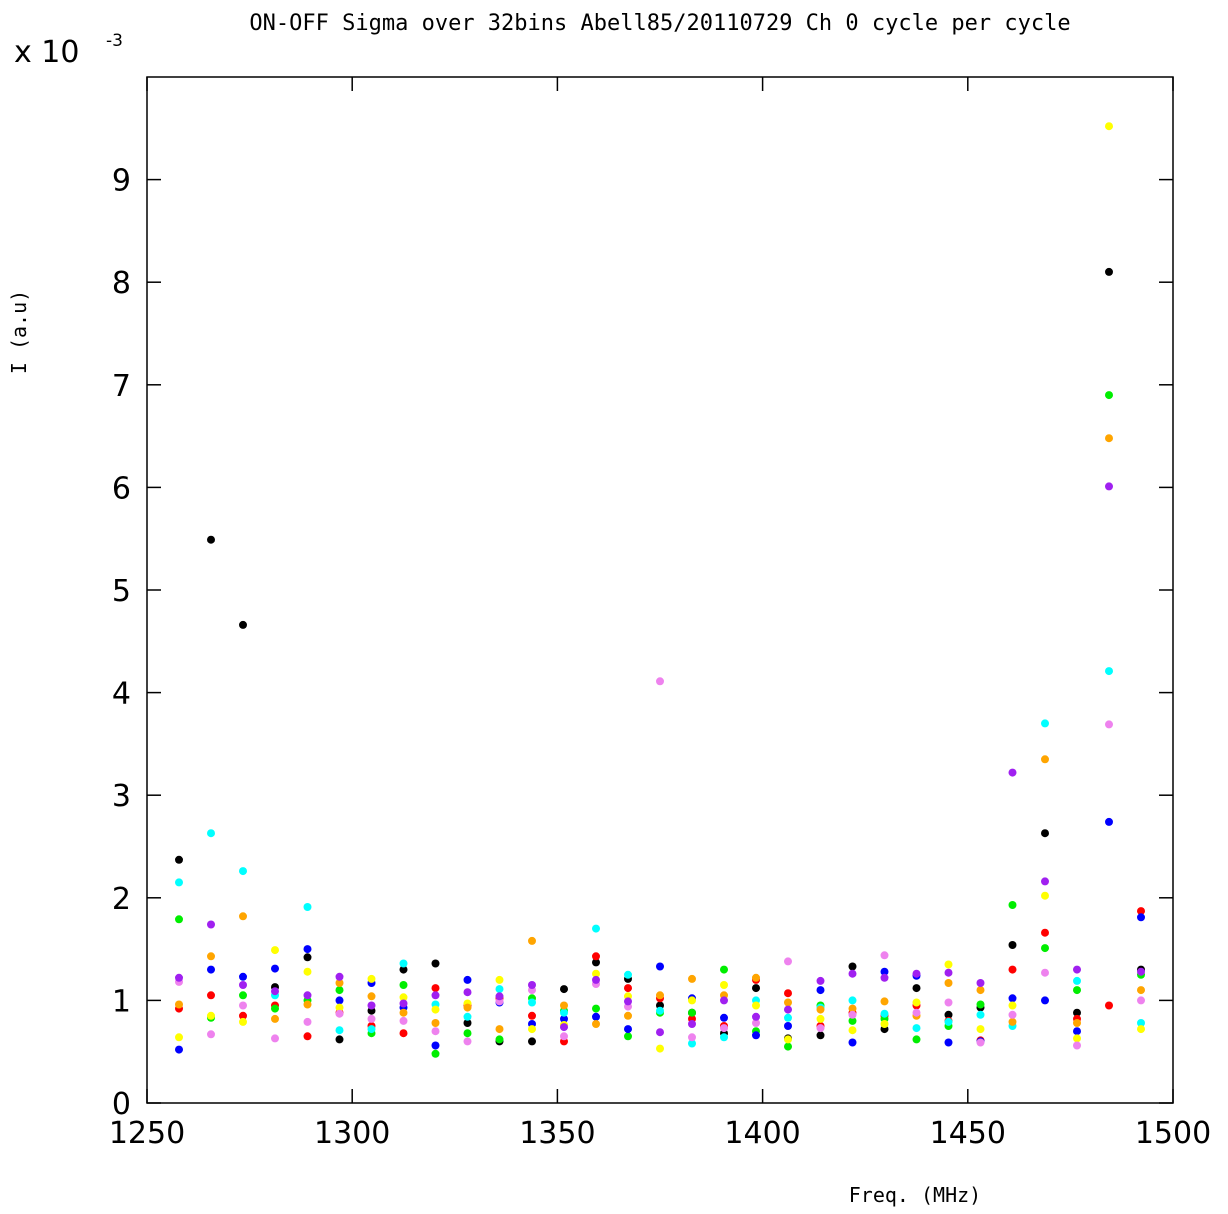 The image size is (1228, 1214). What do you see at coordinates (121, 1001) in the screenshot?
I see `y-tick-label: 1` at bounding box center [121, 1001].